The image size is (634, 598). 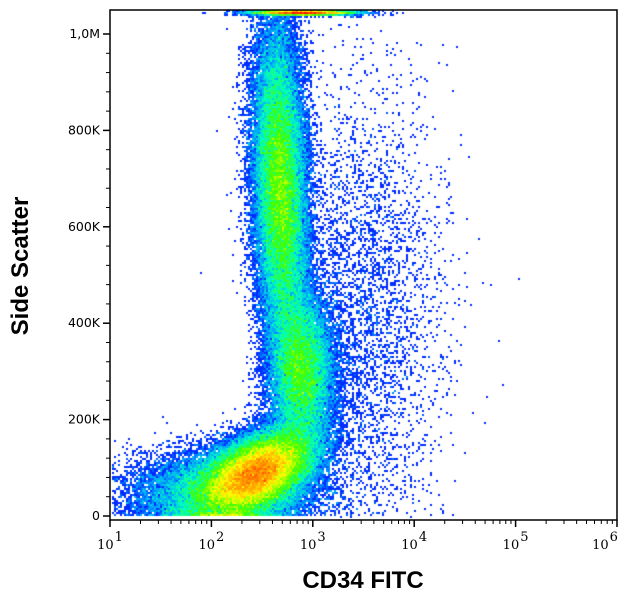 What do you see at coordinates (96, 515) in the screenshot?
I see `y-tick-label: 0` at bounding box center [96, 515].